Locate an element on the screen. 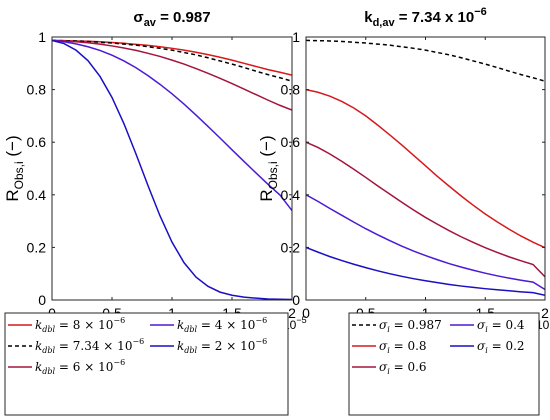  legend-entry: kdbl = 2 × 10−6 is located at coordinates (222, 346).